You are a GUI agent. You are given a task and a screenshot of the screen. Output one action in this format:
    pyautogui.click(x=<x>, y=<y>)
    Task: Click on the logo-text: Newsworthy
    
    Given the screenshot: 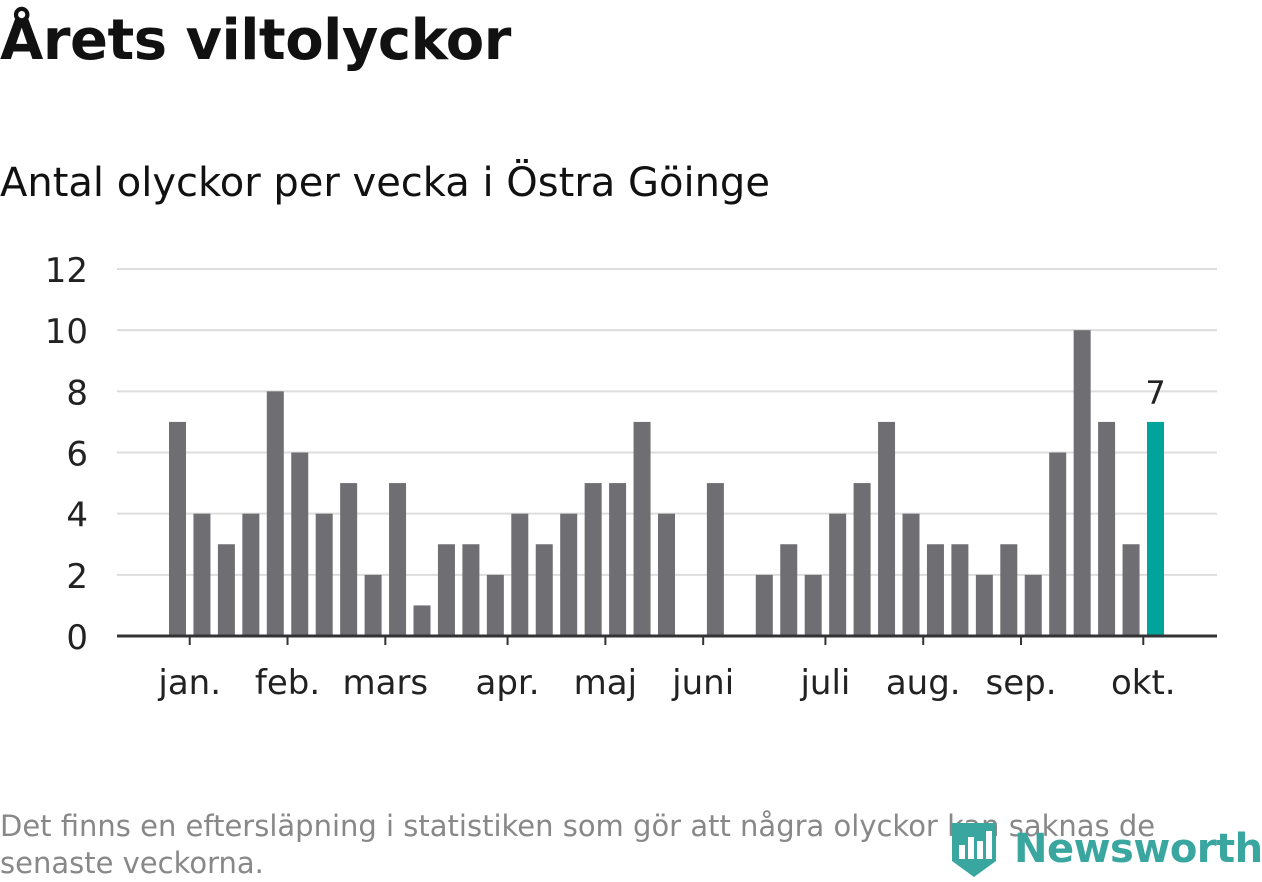 What is the action you would take?
    pyautogui.click(x=1138, y=849)
    